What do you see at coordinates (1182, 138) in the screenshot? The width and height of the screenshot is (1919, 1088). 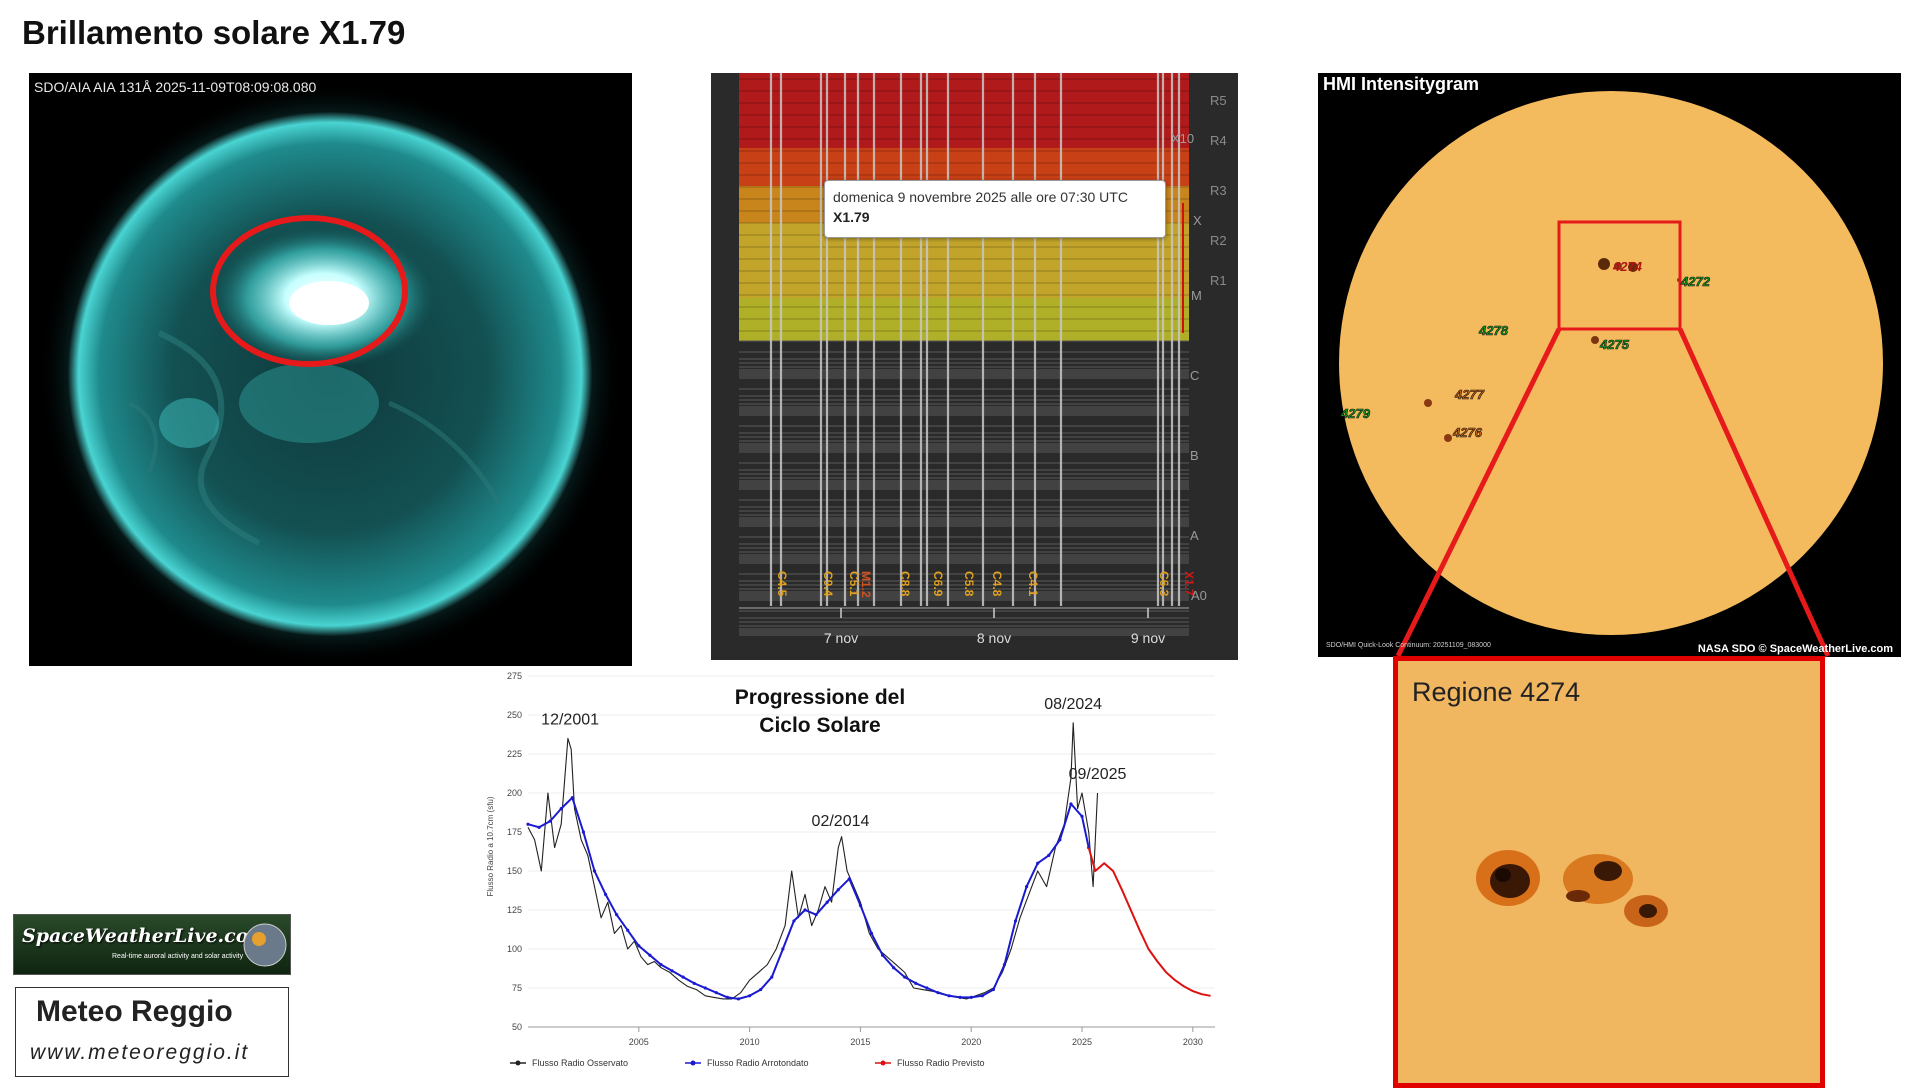 I see `class-label: X10` at bounding box center [1182, 138].